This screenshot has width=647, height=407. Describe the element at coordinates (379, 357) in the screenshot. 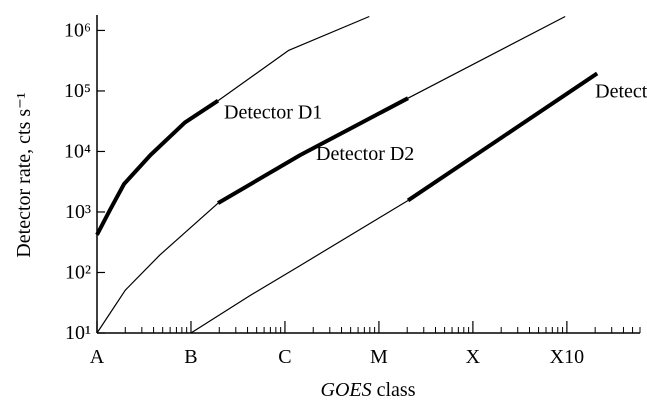

I see `x-tick-label: M` at that location.